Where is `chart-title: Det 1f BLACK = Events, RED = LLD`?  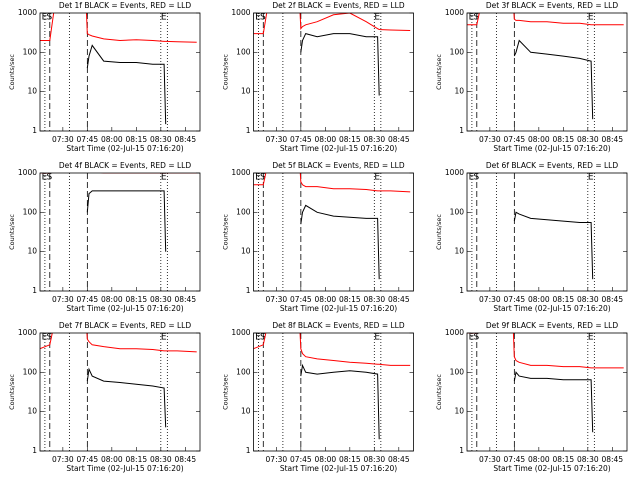 chart-title: Det 1f BLACK = Events, RED = LLD is located at coordinates (125, 5).